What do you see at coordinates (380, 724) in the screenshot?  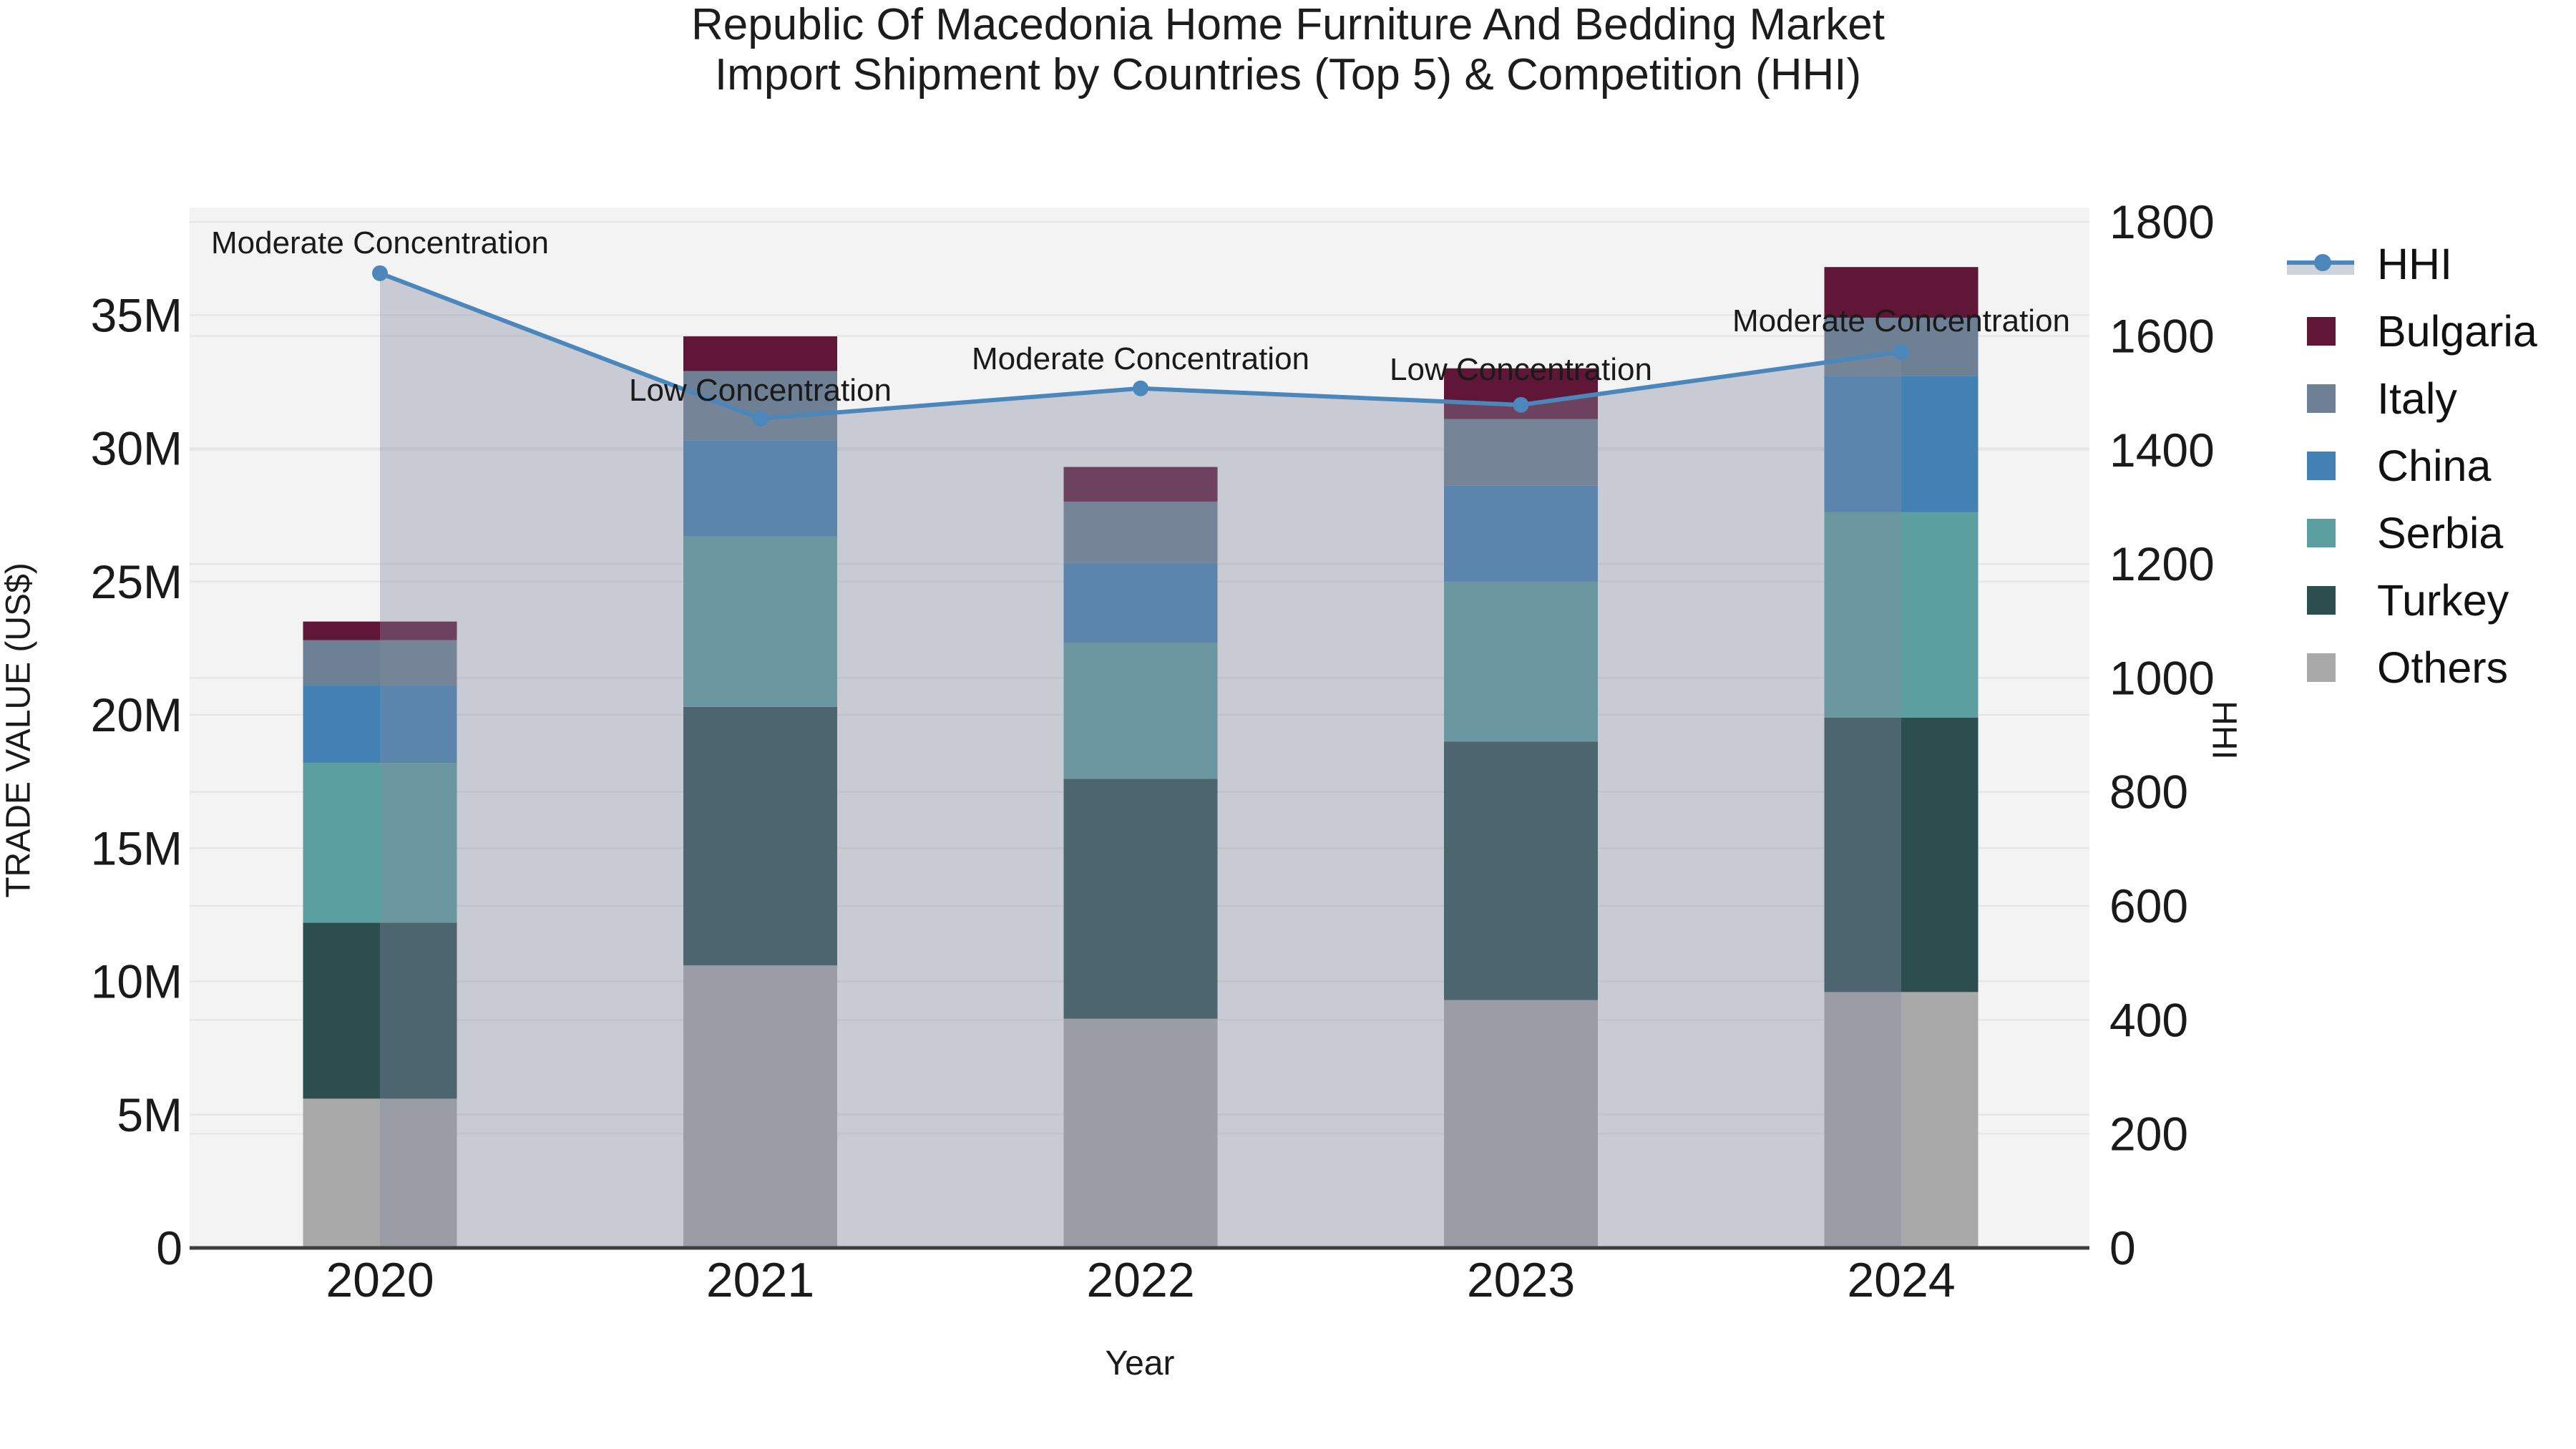 I see `bar-segment-china-2020` at bounding box center [380, 724].